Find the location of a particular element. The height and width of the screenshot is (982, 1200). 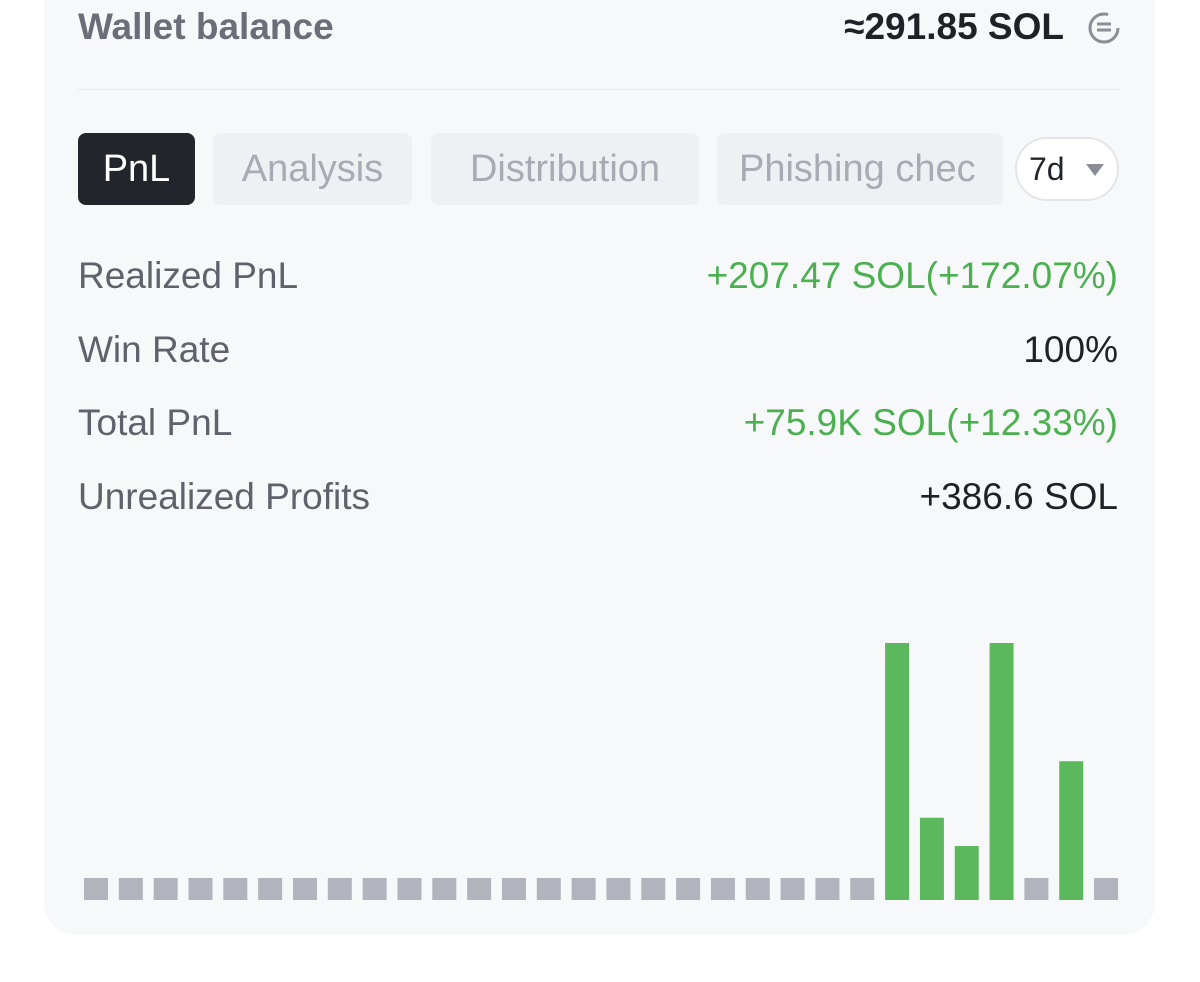

stat-label: Unrealized Profits is located at coordinates (224, 496).